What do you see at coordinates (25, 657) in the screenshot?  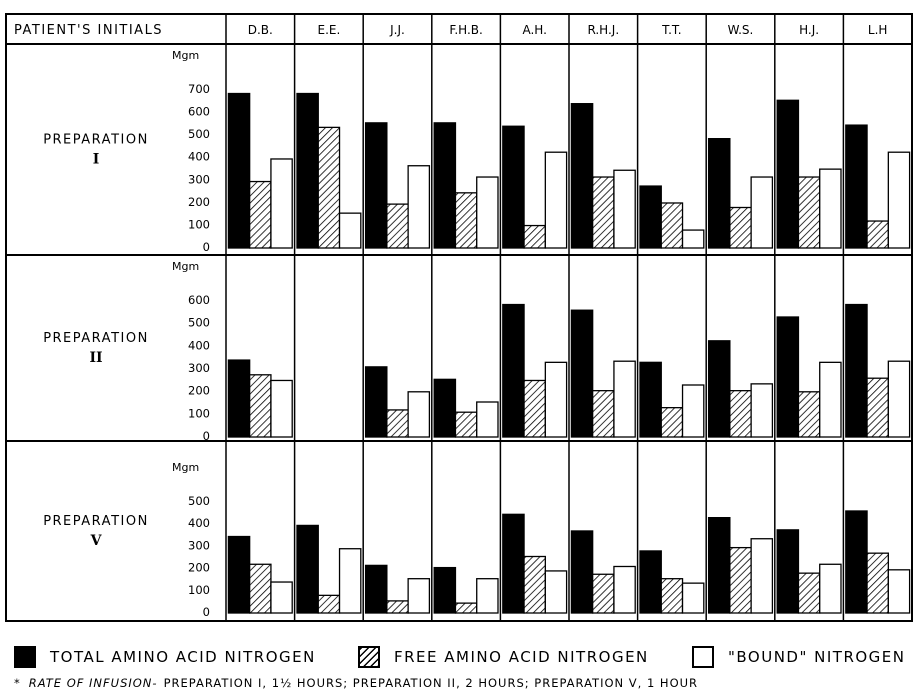 I see `legend-swatch-total` at bounding box center [25, 657].